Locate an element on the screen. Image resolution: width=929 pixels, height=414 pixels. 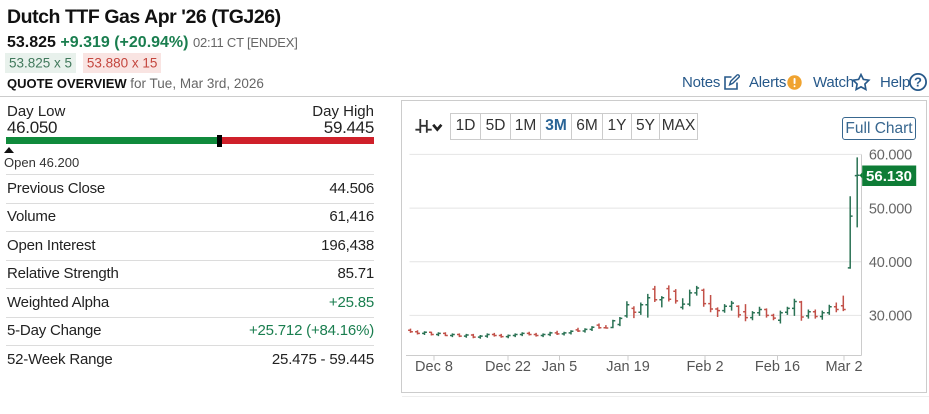
svg-text: 56.130 is located at coordinates (889, 176).